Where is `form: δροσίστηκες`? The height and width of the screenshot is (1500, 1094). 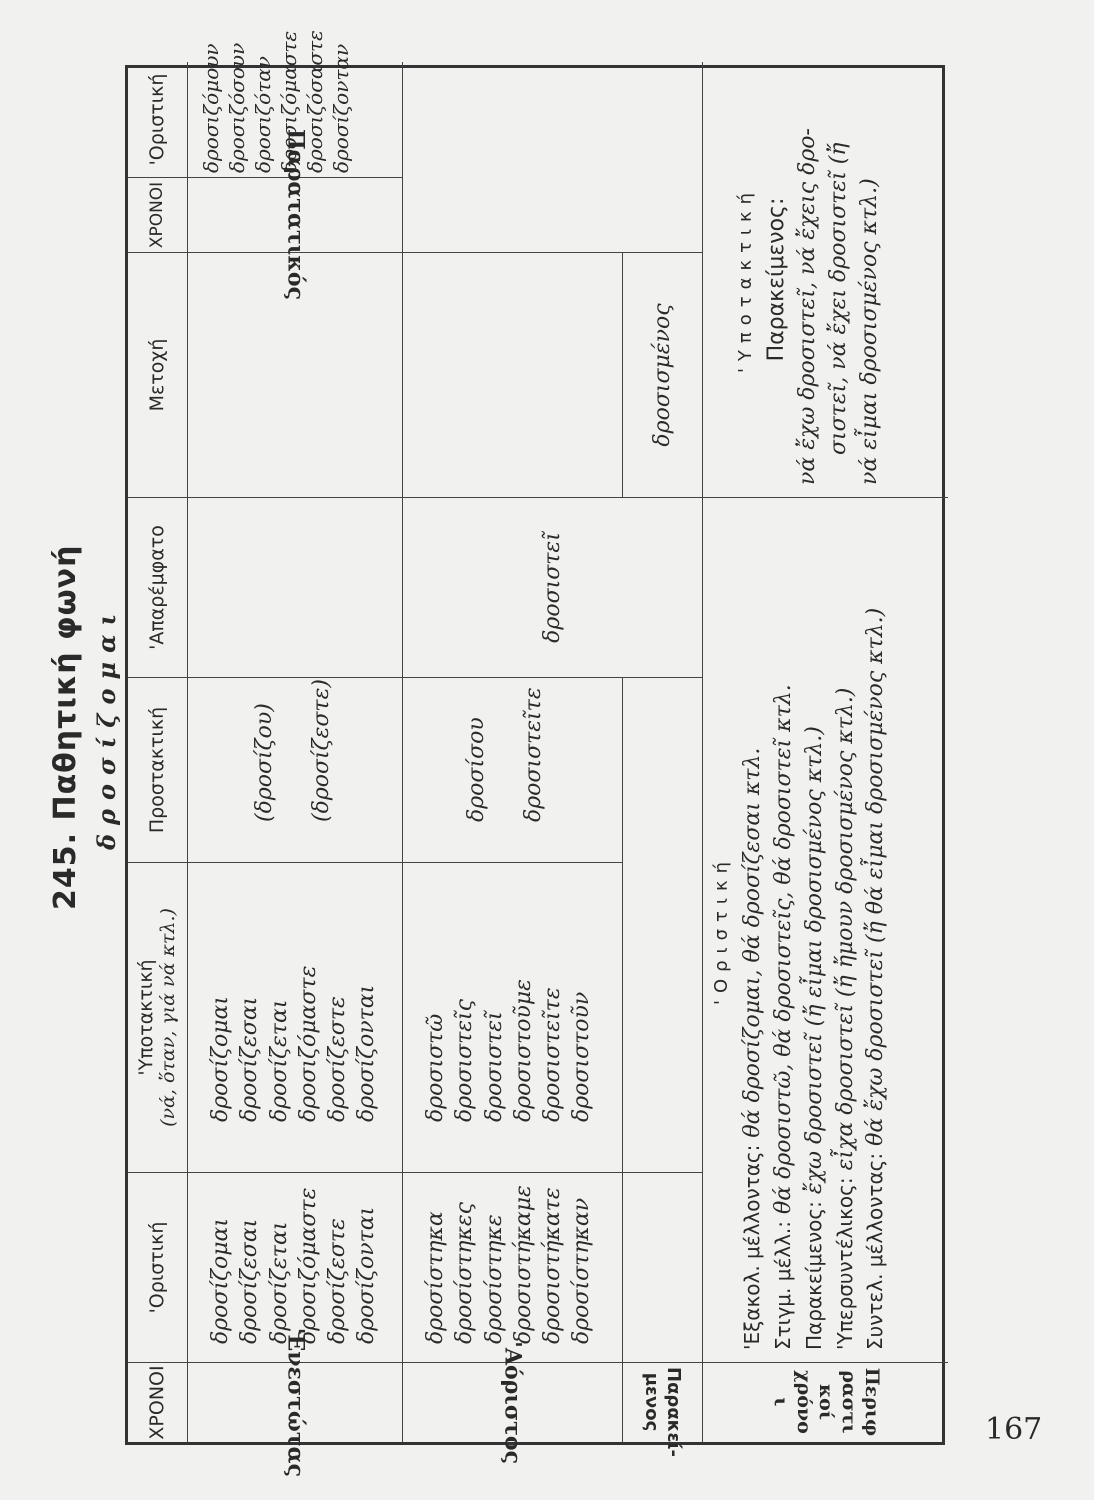
form: δροσίστηκες is located at coordinates (465, 1273).